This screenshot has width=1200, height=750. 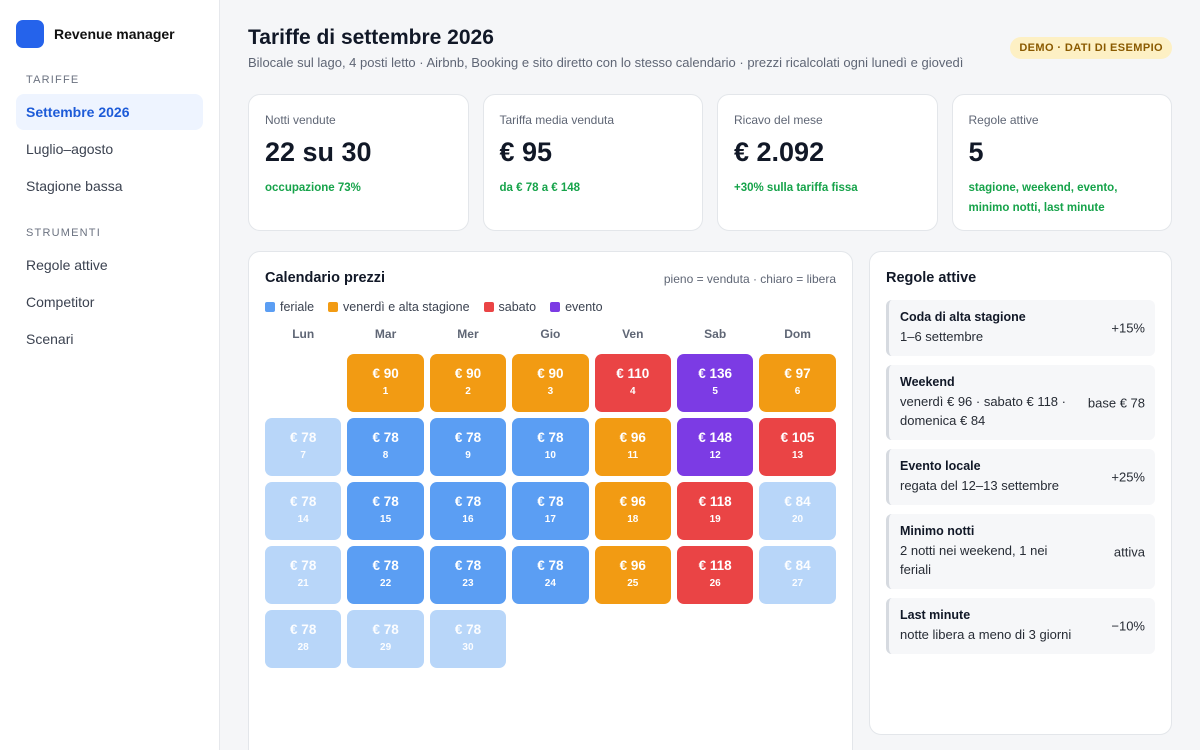 I want to click on rule-description: 1–6 settembre, so click(x=942, y=336).